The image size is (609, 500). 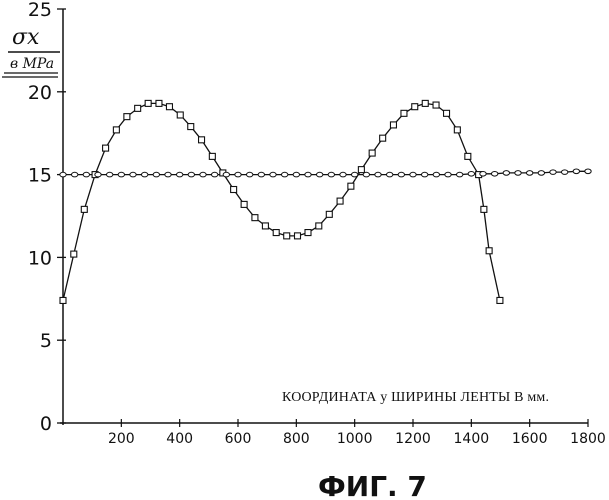 I want to click on x-tick-label: 1800, so click(x=588, y=439).